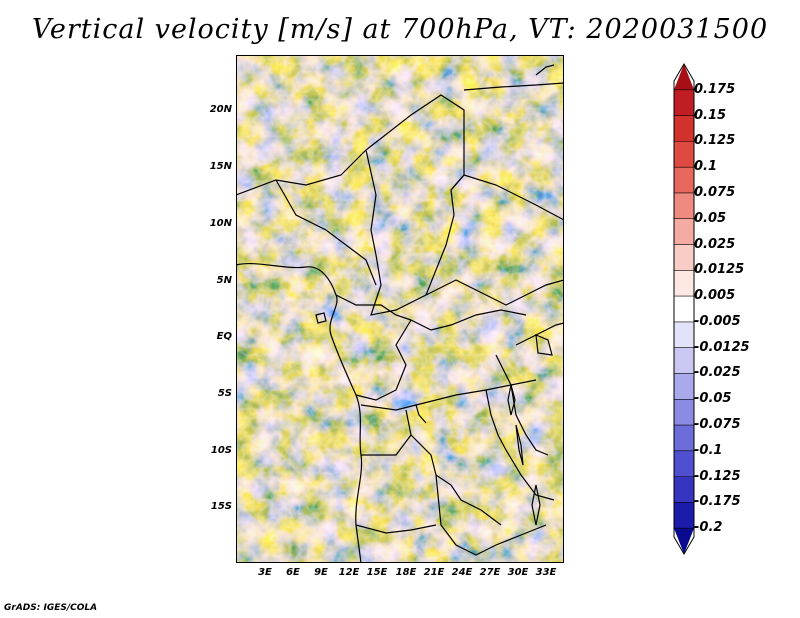 Image resolution: width=800 pixels, height=618 pixels. Describe the element at coordinates (717, 373) in the screenshot. I see `colorbar-label: -0.025` at that location.